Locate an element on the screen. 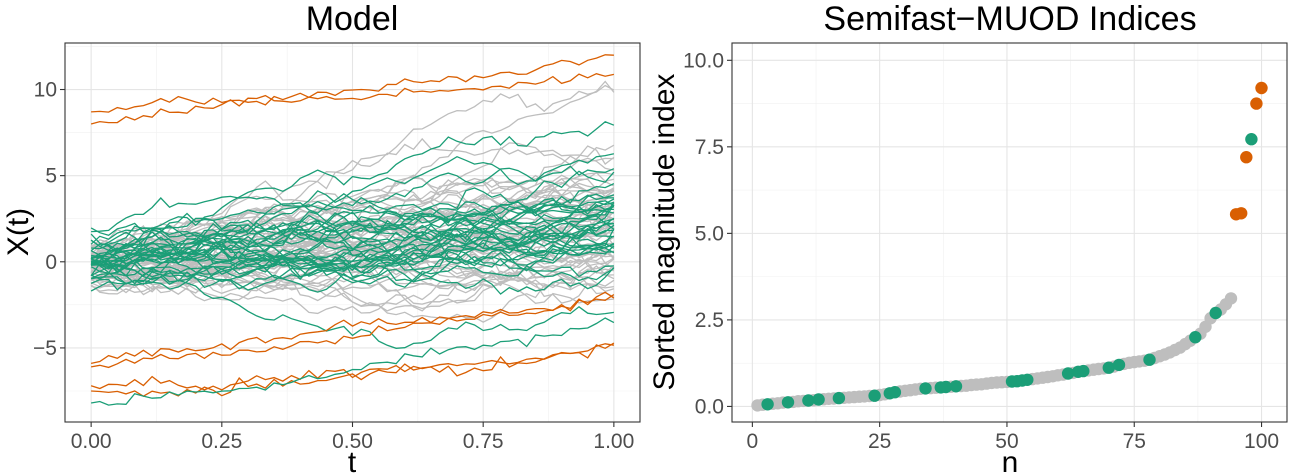 The height and width of the screenshot is (476, 1293). muod-y-tick-label: 0.0 is located at coordinates (709, 406).